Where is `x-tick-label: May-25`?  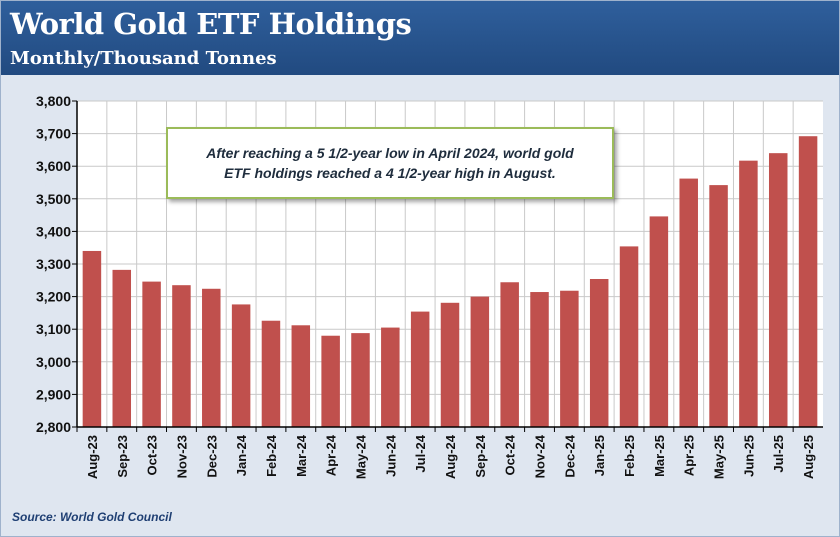
x-tick-label: May-25 is located at coordinates (719, 457).